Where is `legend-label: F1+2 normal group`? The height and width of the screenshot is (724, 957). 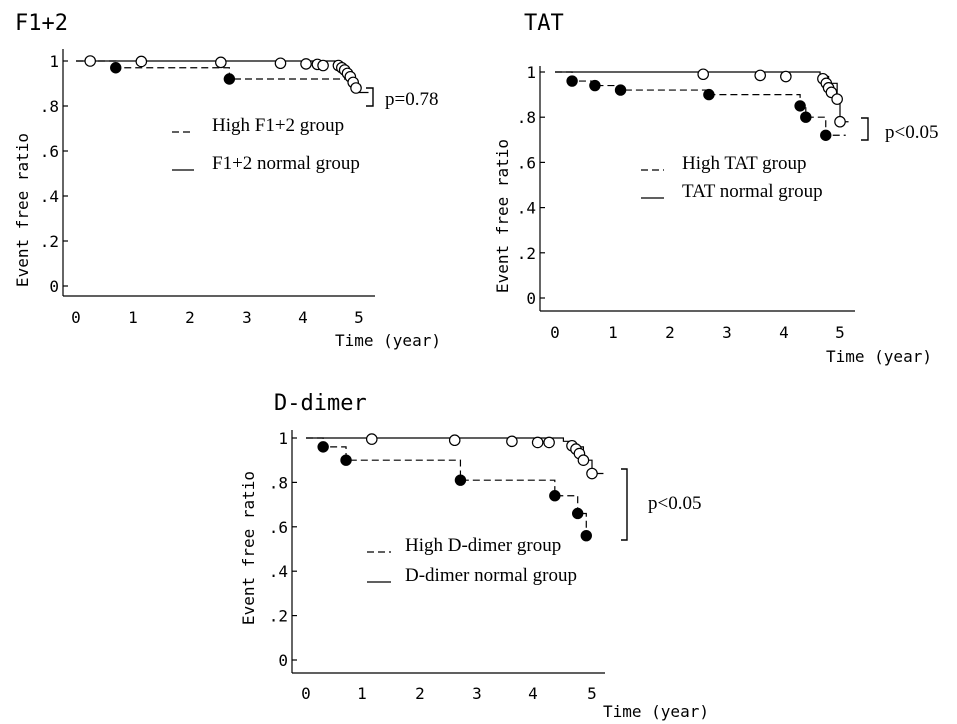
legend-label: F1+2 normal group is located at coordinates (286, 163).